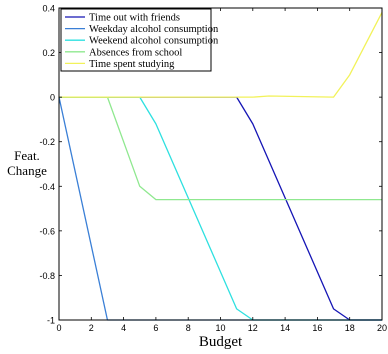 Image resolution: width=388 pixels, height=354 pixels. What do you see at coordinates (51, 321) in the screenshot?
I see `y-tick-label: -1` at bounding box center [51, 321].